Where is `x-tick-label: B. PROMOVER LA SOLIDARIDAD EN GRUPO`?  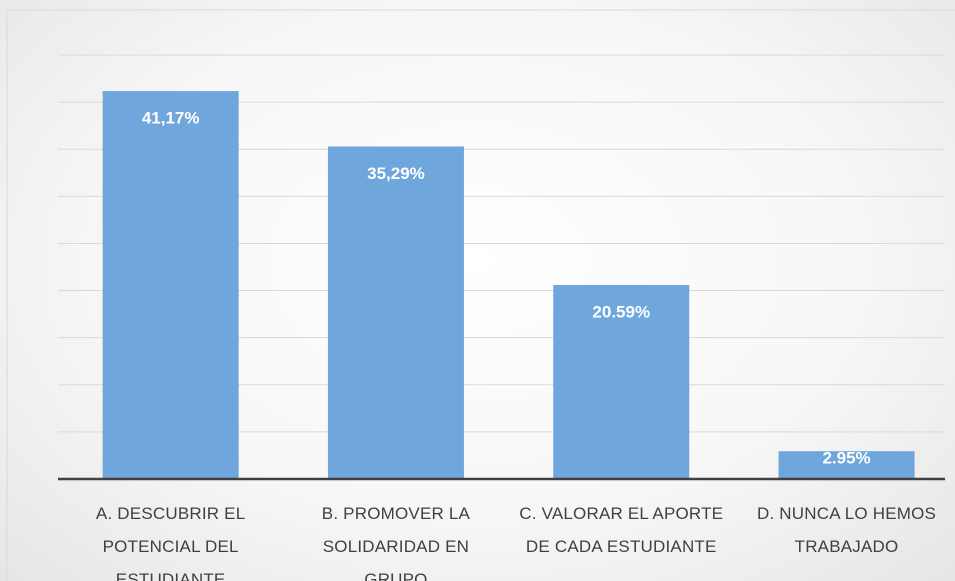 x-tick-label: B. PROMOVER LA SOLIDARIDAD EN GRUPO is located at coordinates (396, 542).